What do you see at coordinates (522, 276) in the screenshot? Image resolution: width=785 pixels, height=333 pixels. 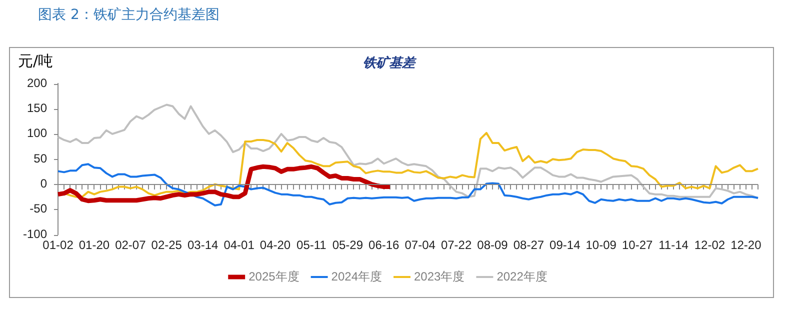 I see `legend-label: 2022年度` at bounding box center [522, 276].